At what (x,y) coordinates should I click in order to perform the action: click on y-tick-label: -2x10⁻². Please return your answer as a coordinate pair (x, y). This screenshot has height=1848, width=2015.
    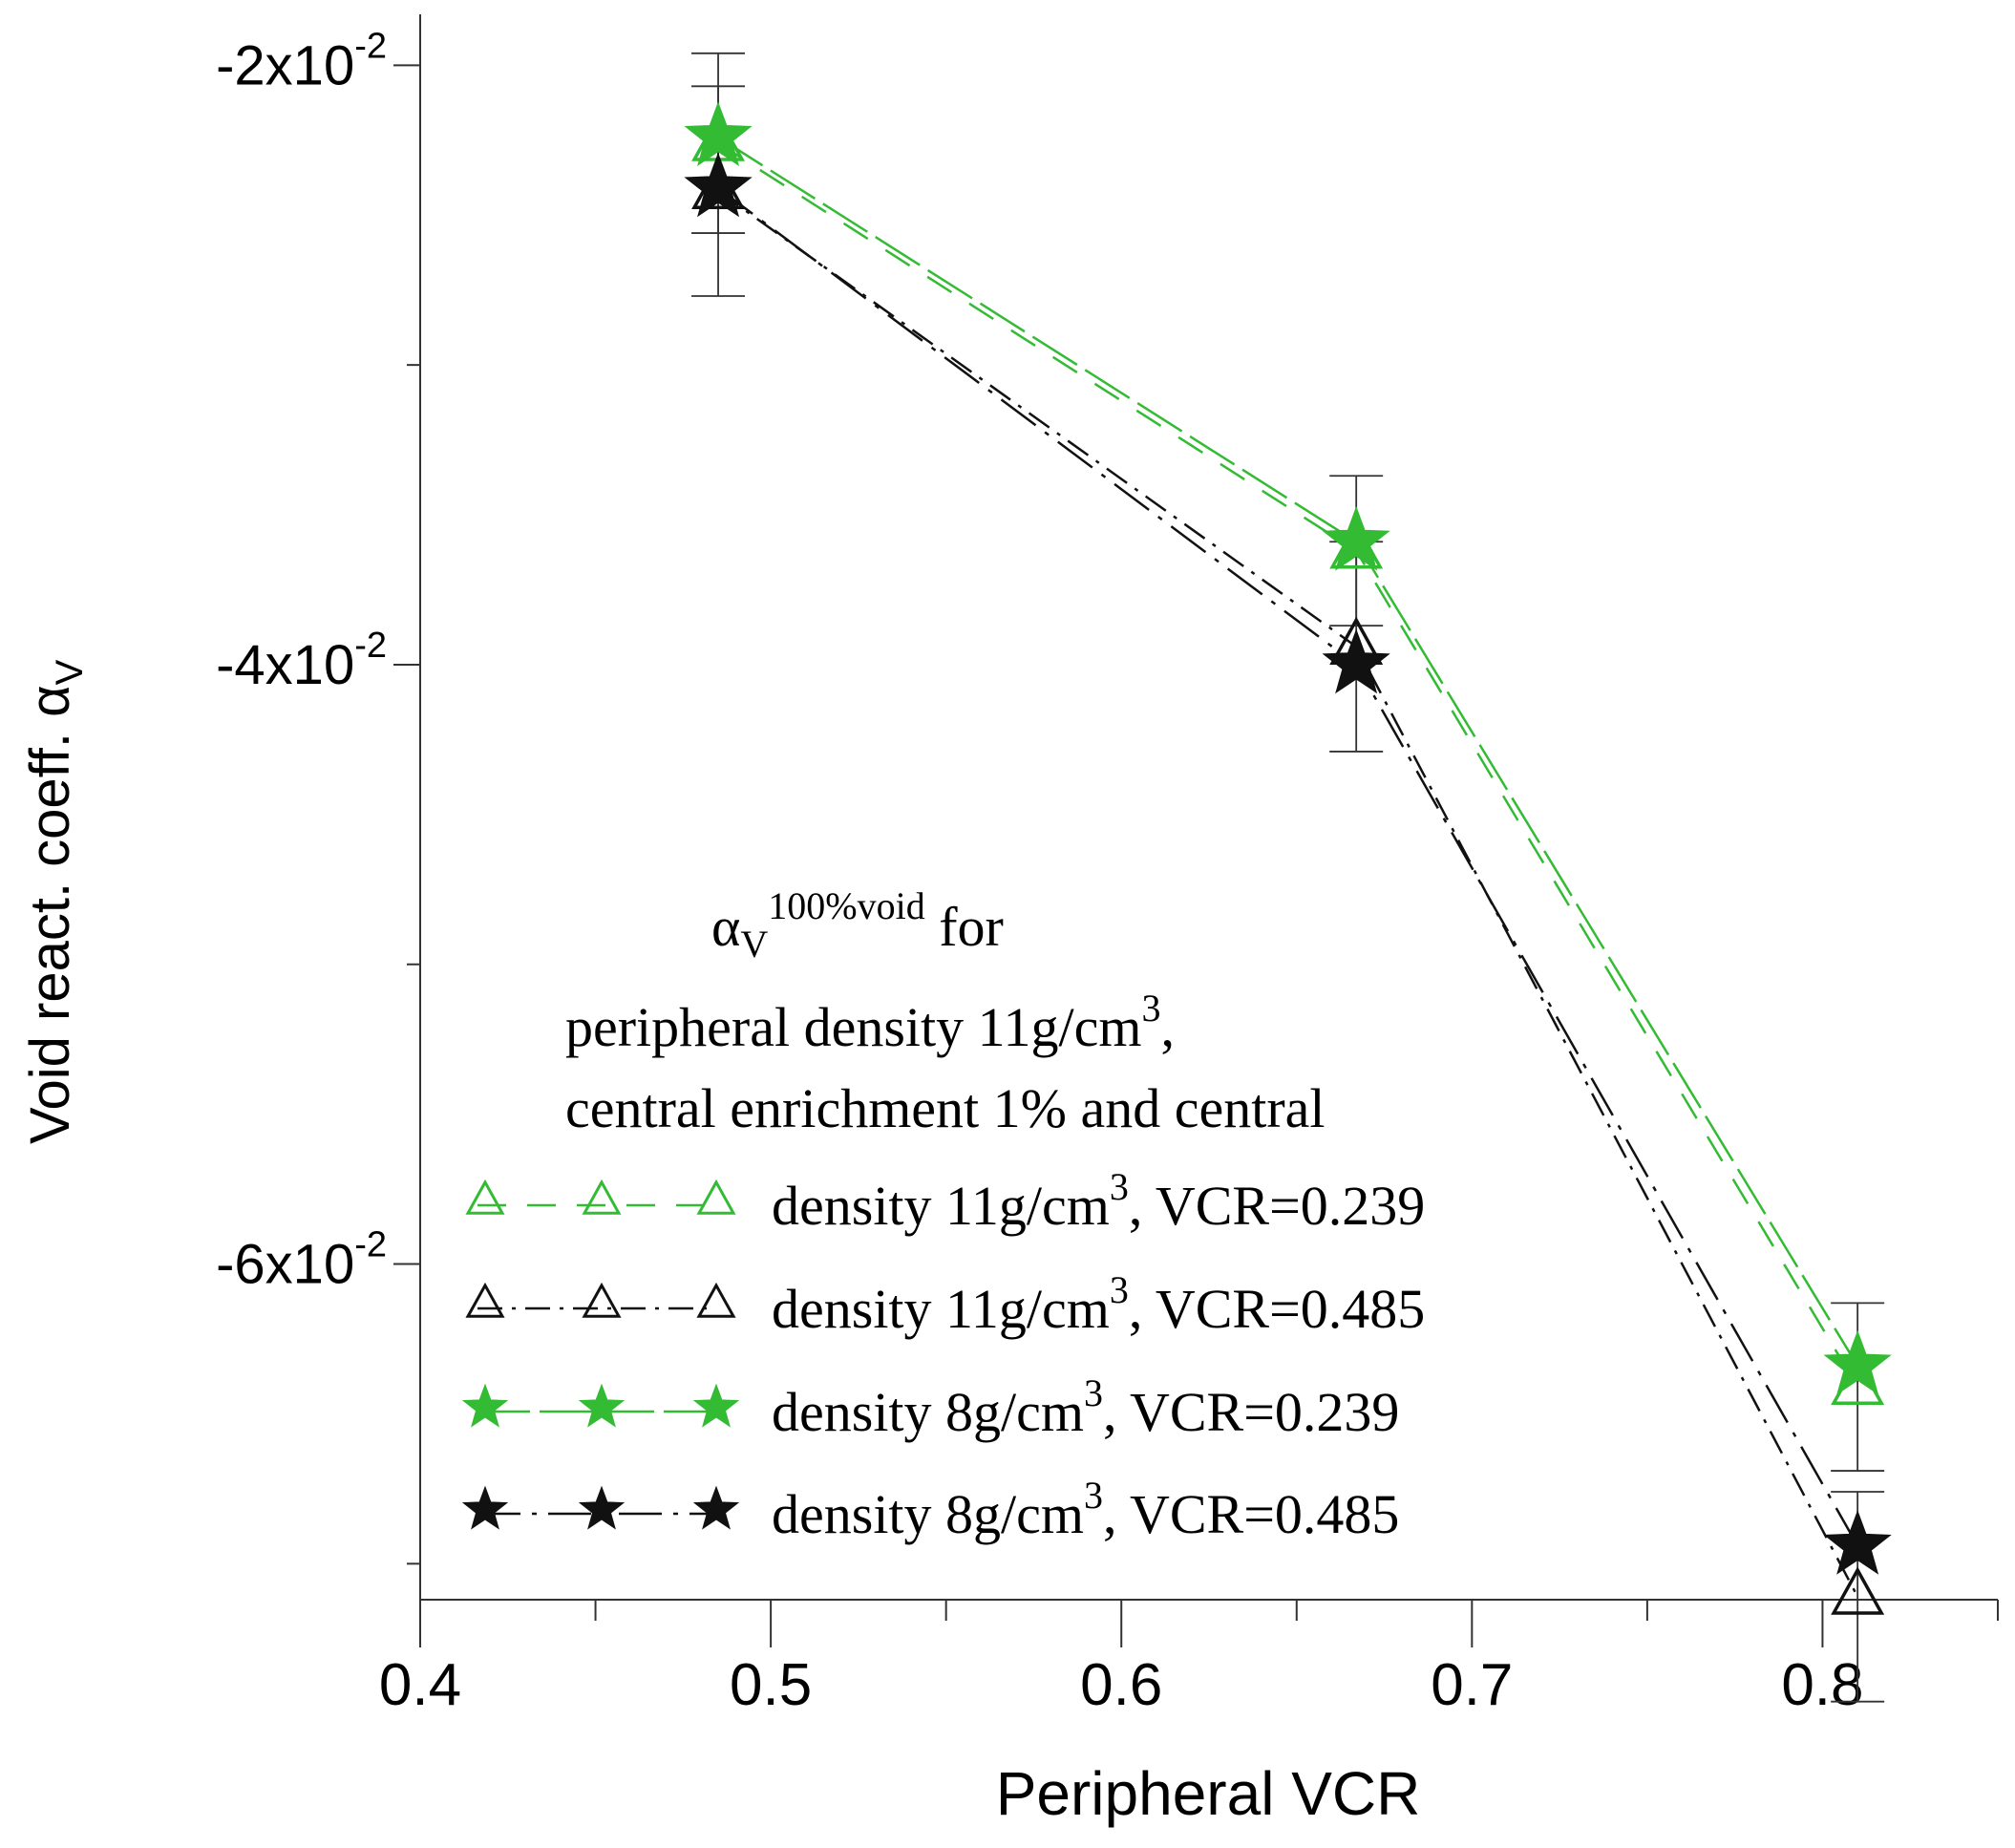
    Looking at the image, I should click on (301, 61).